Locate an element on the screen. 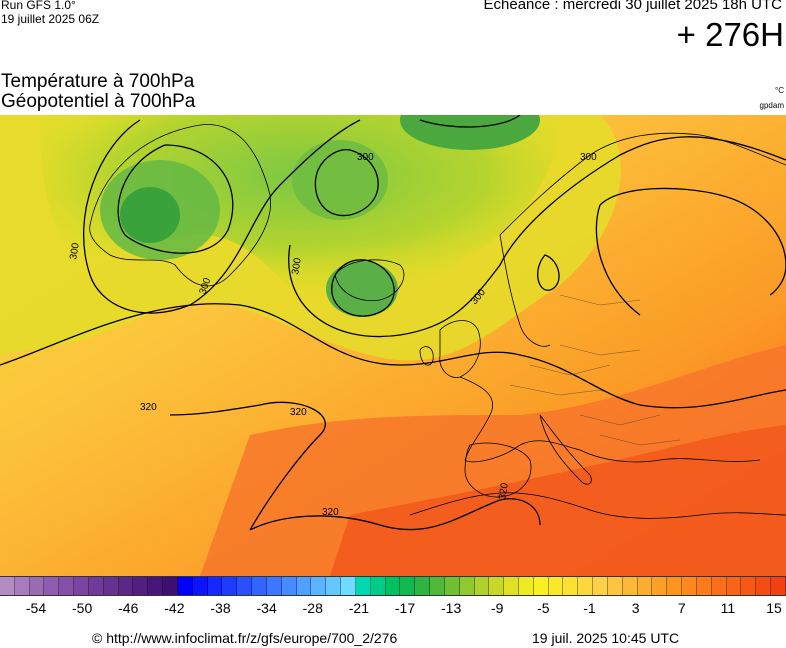  contour-300-scandinavia is located at coordinates (548, 272).